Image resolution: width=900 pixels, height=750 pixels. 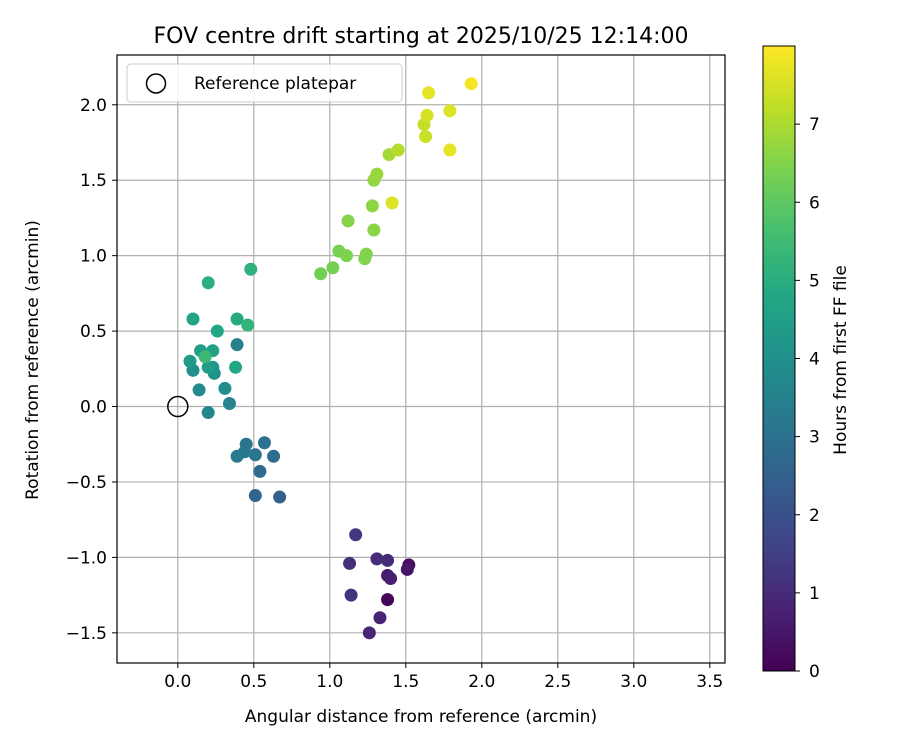 I want to click on y-tick-label: −0.5, so click(x=86, y=483).